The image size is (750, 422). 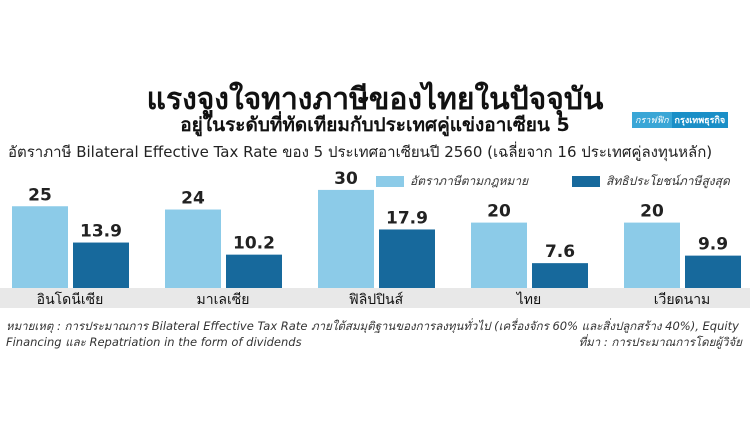 I want to click on legend-item-0: อัตราภาษีตามกฎหมาย, so click(x=452, y=181).